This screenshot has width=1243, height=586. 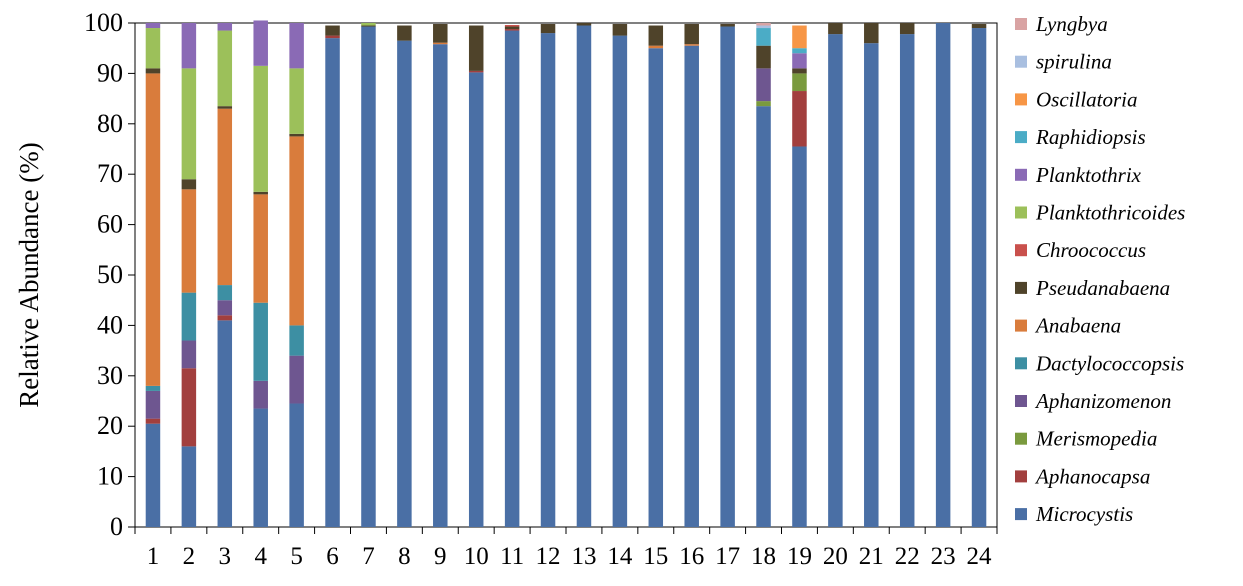 I want to click on y-tick-label: 70, so click(x=110, y=173).